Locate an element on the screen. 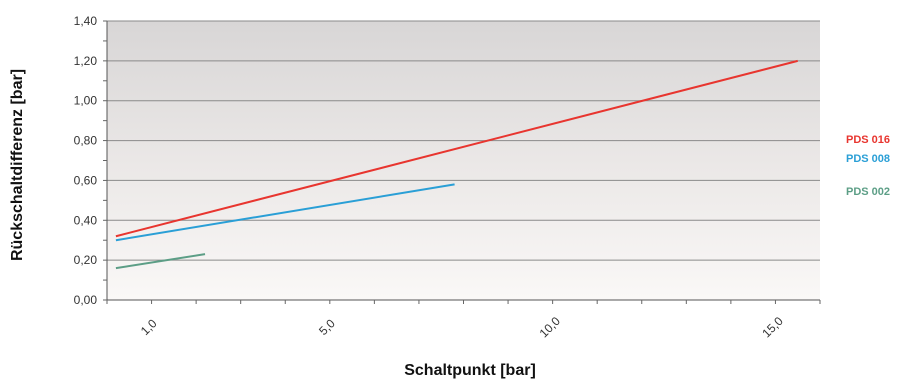 The image size is (916, 381). legend-item: PDS 016 is located at coordinates (868, 140).